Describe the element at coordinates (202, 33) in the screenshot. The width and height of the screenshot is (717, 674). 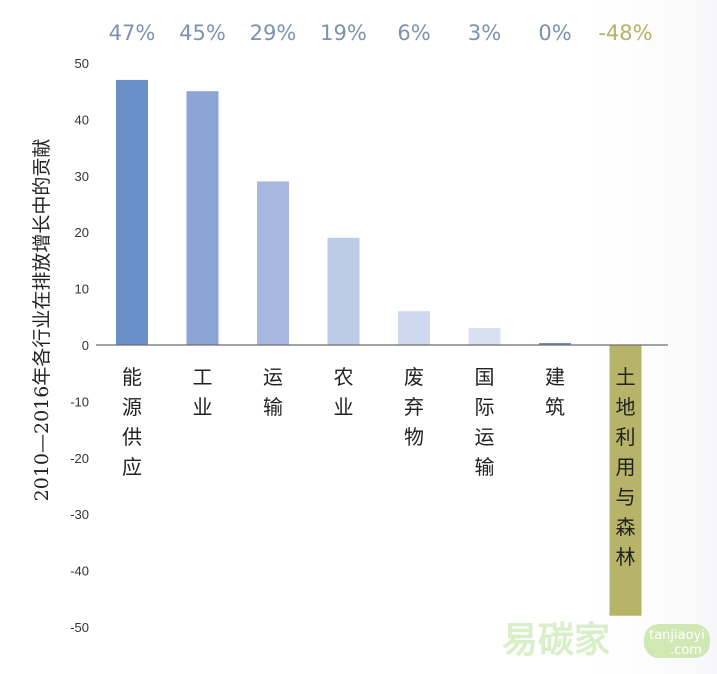
I see `percent-label-2: 45%` at that location.